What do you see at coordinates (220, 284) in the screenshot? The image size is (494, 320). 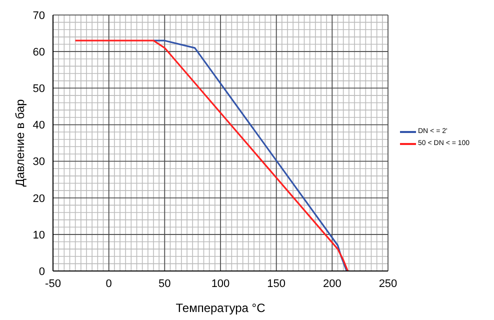 I see `x-tick-label: 100` at bounding box center [220, 284].